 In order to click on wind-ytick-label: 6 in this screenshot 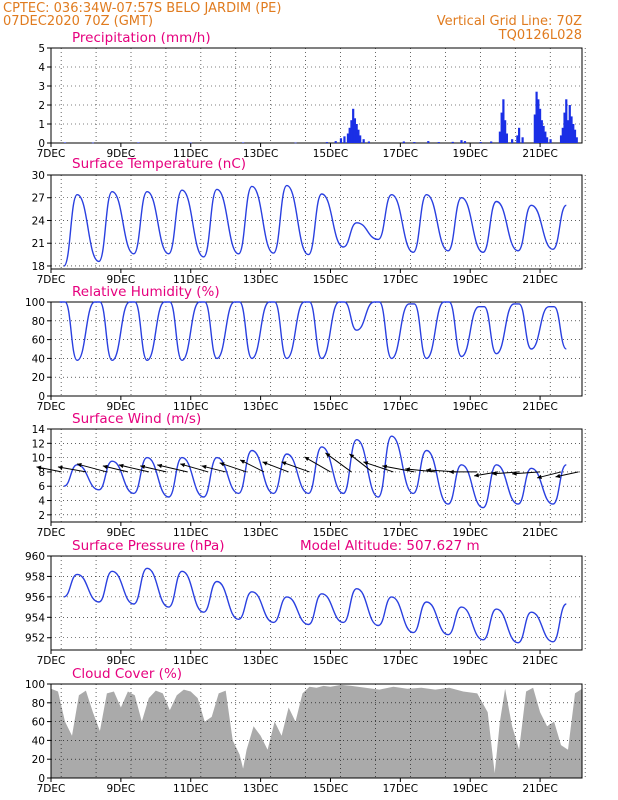, I will do `click(41, 487)`.